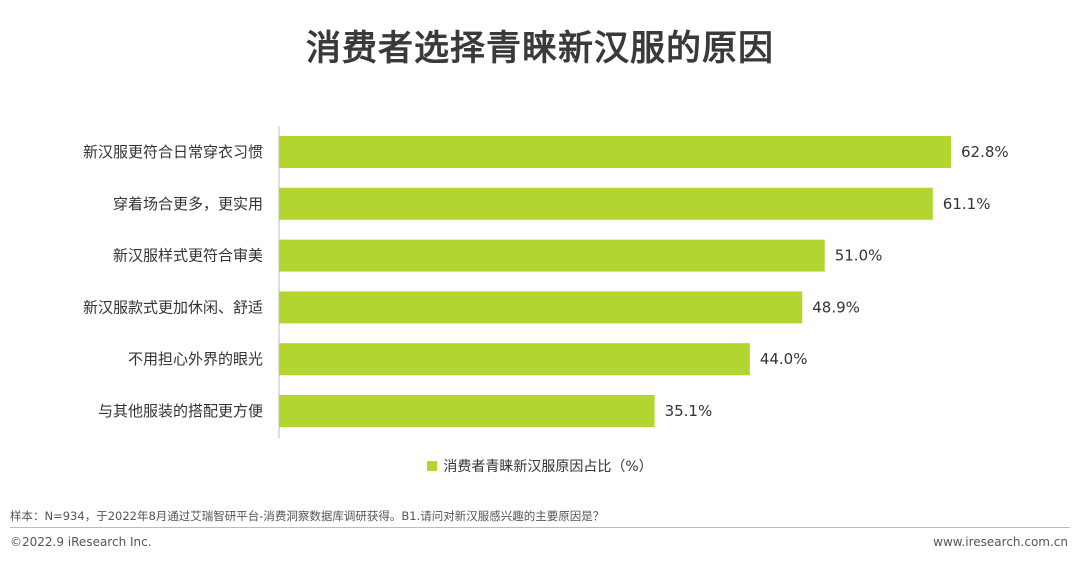  What do you see at coordinates (180, 411) in the screenshot?
I see `category-label: 与其他服装的搭配更方便` at bounding box center [180, 411].